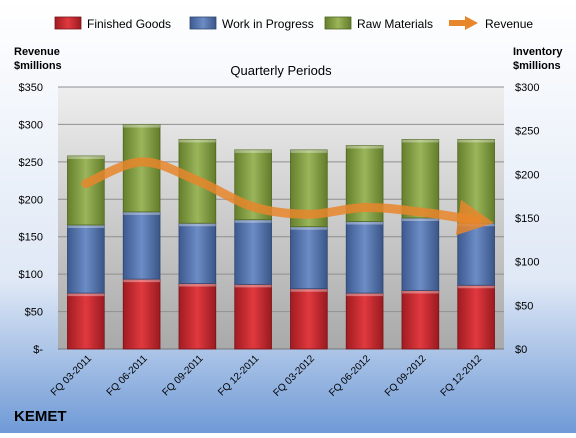  Describe the element at coordinates (524, 306) in the screenshot. I see `right-tick-label: $50` at that location.